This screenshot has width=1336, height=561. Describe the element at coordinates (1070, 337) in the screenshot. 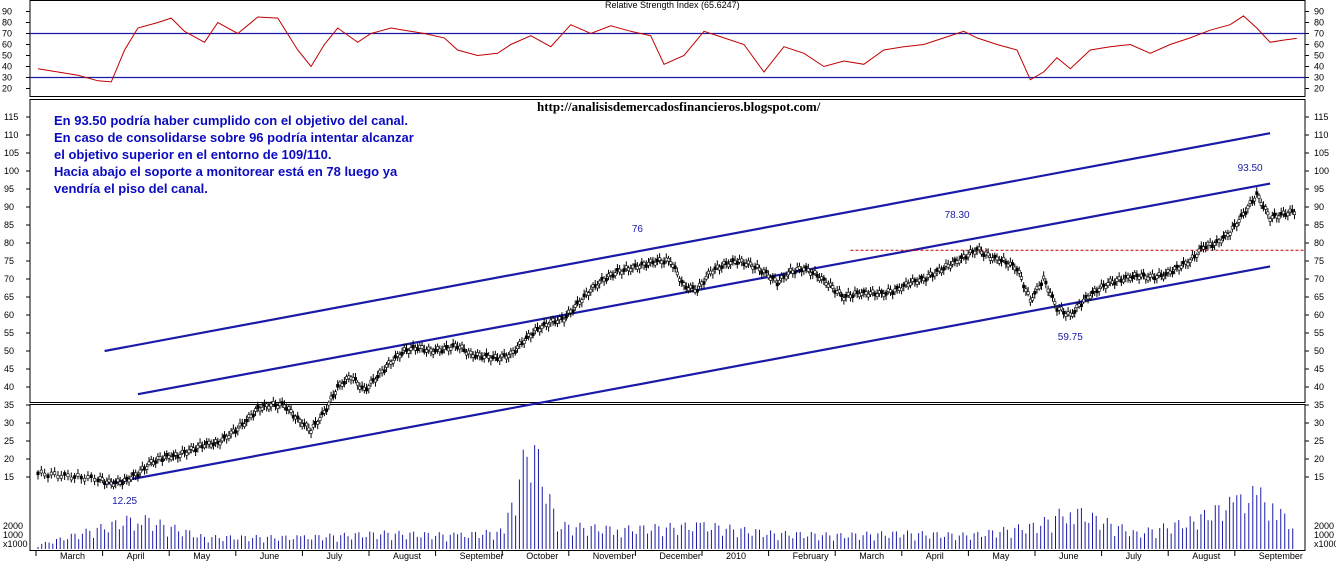

I see `price-annotation: 59.75` at that location.